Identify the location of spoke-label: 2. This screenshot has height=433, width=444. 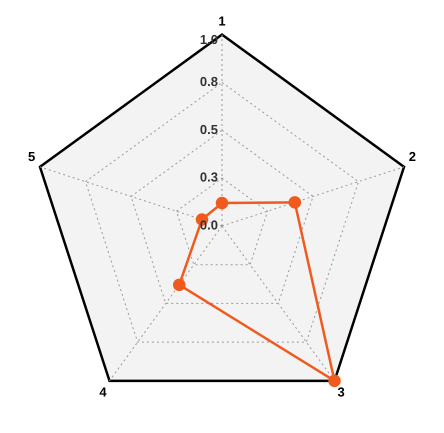
(412, 156).